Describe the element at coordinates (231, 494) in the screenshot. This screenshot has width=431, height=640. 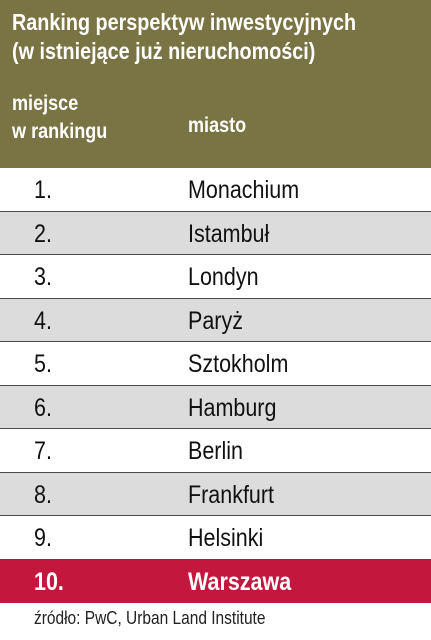
I see `city-cell: Frankfurt` at that location.